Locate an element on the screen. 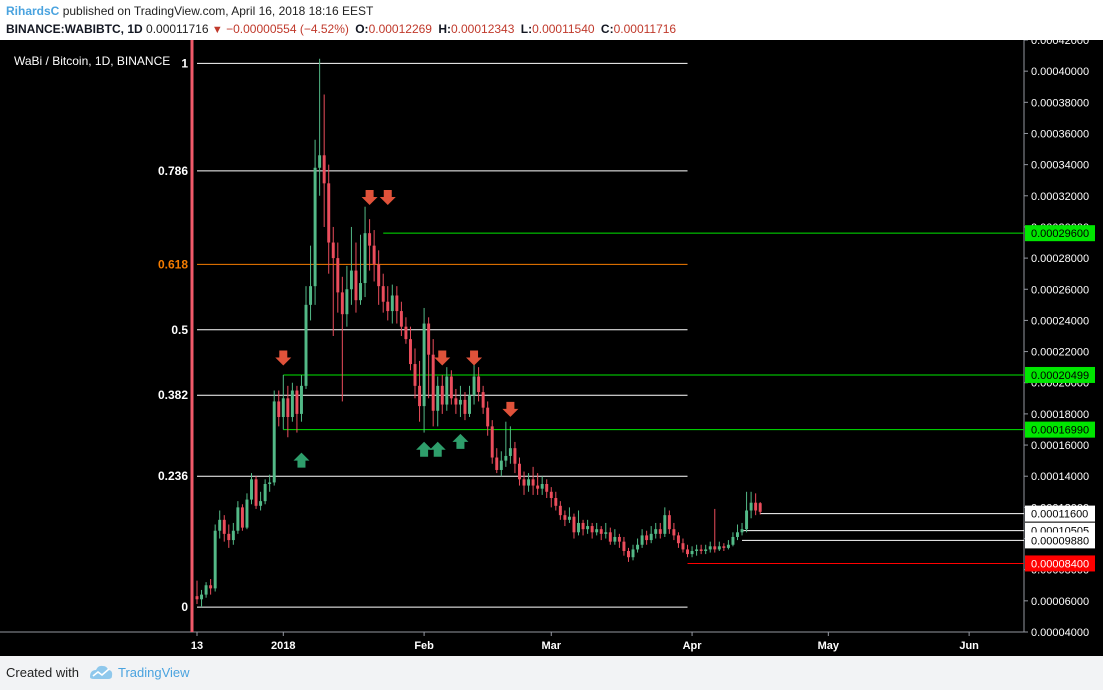 This screenshot has height=690, width=1103. price-change: −0.00000554 (−4.52%) is located at coordinates (287, 29).